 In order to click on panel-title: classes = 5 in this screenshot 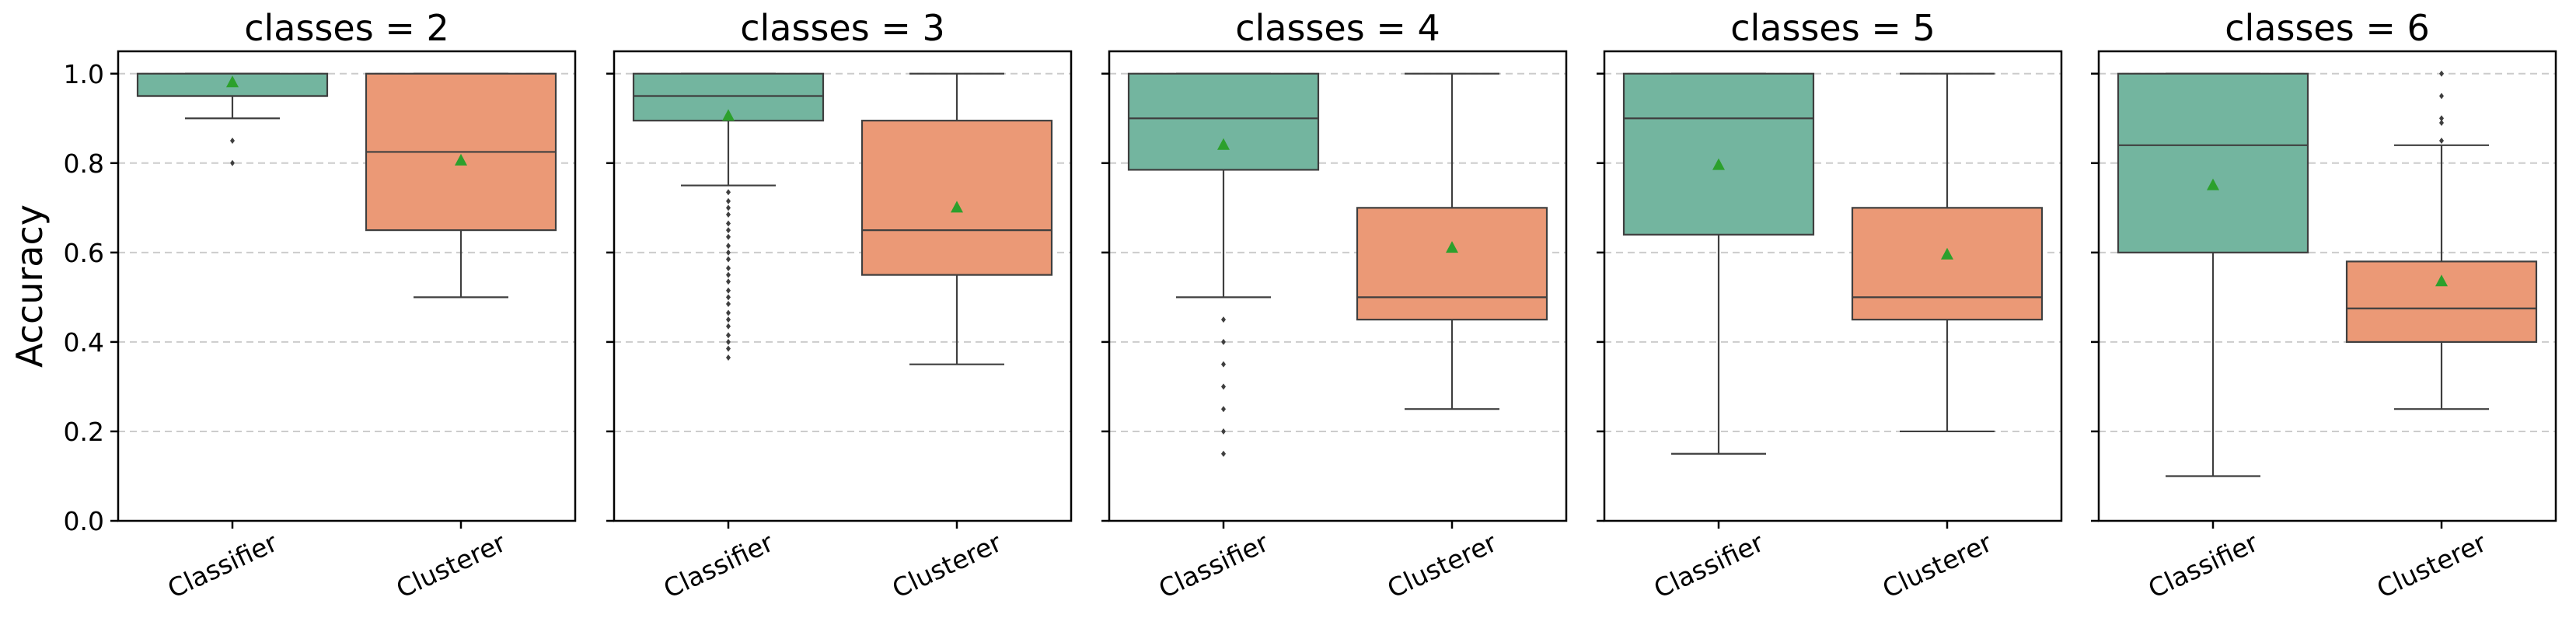, I will do `click(1833, 28)`.